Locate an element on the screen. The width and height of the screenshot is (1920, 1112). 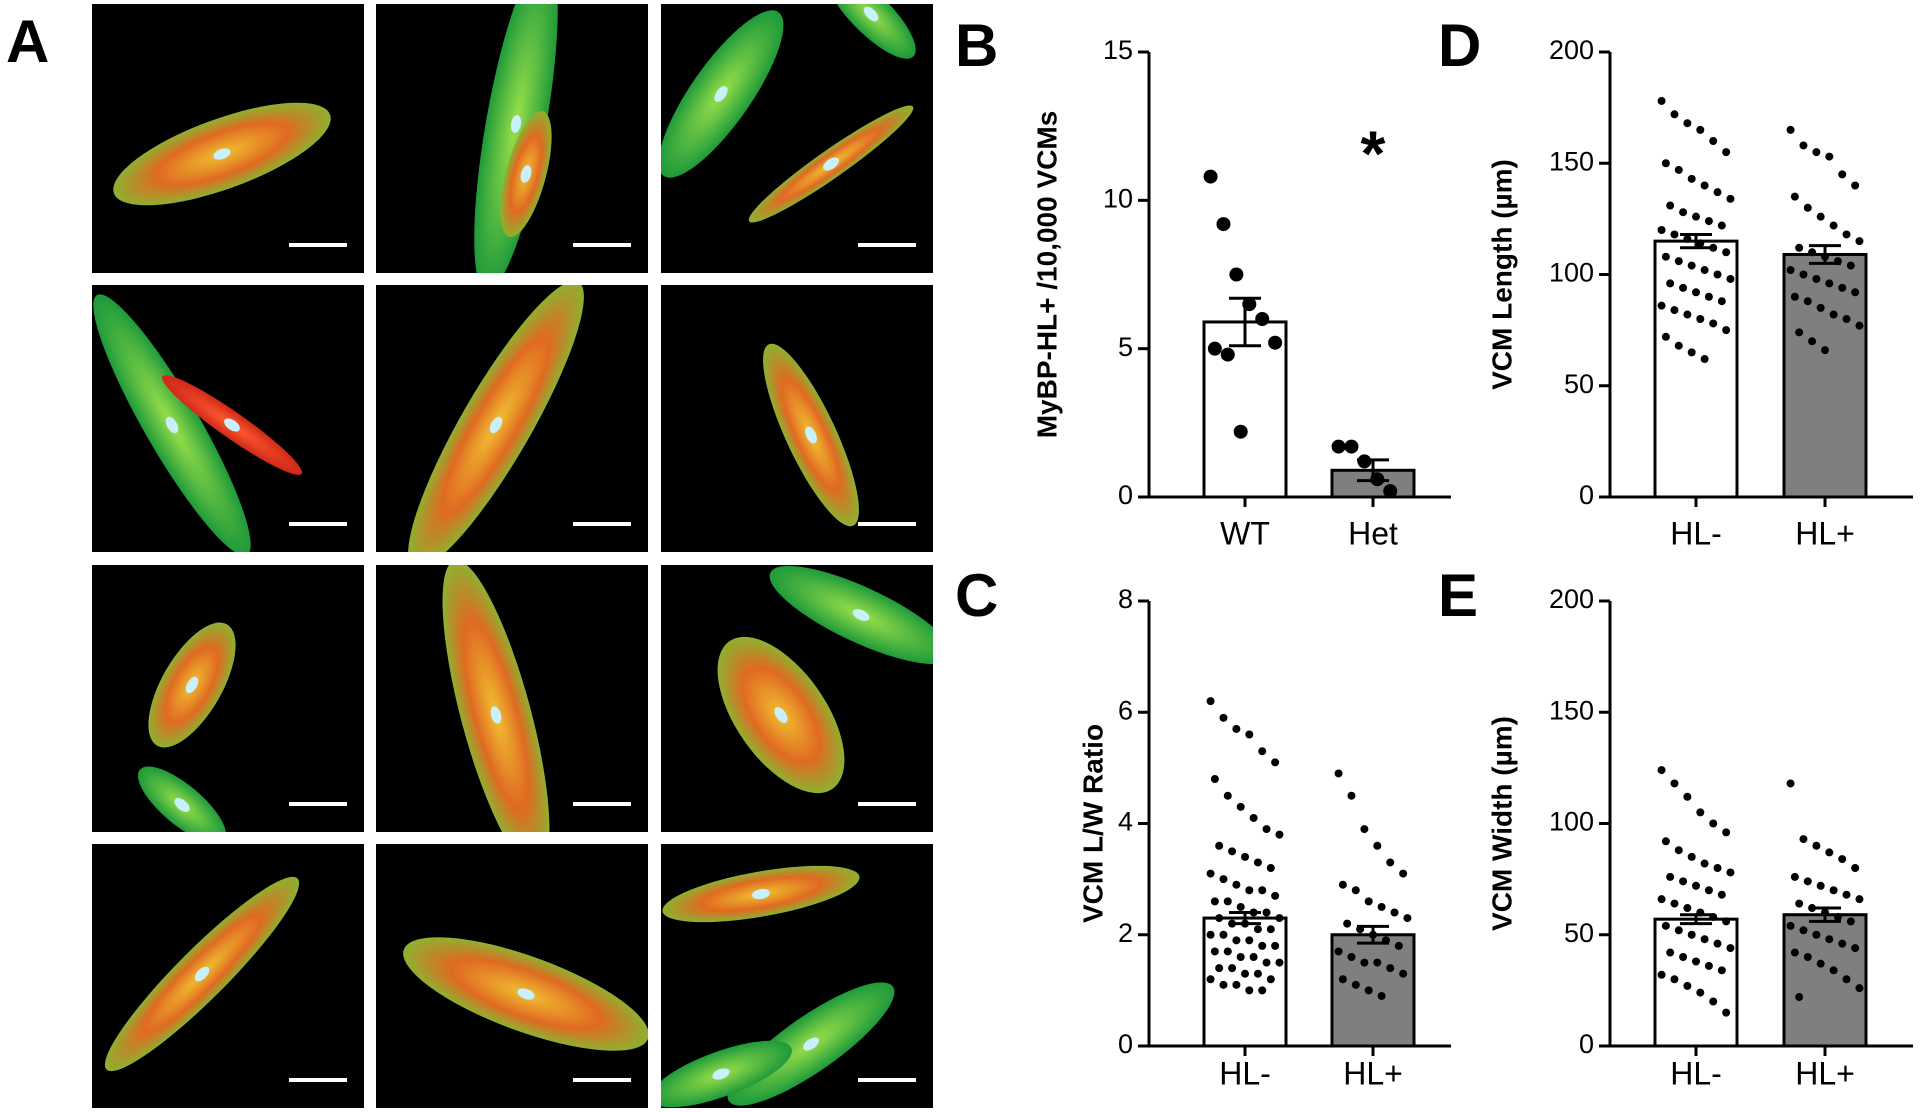
panel-letter: B is located at coordinates (976, 45).